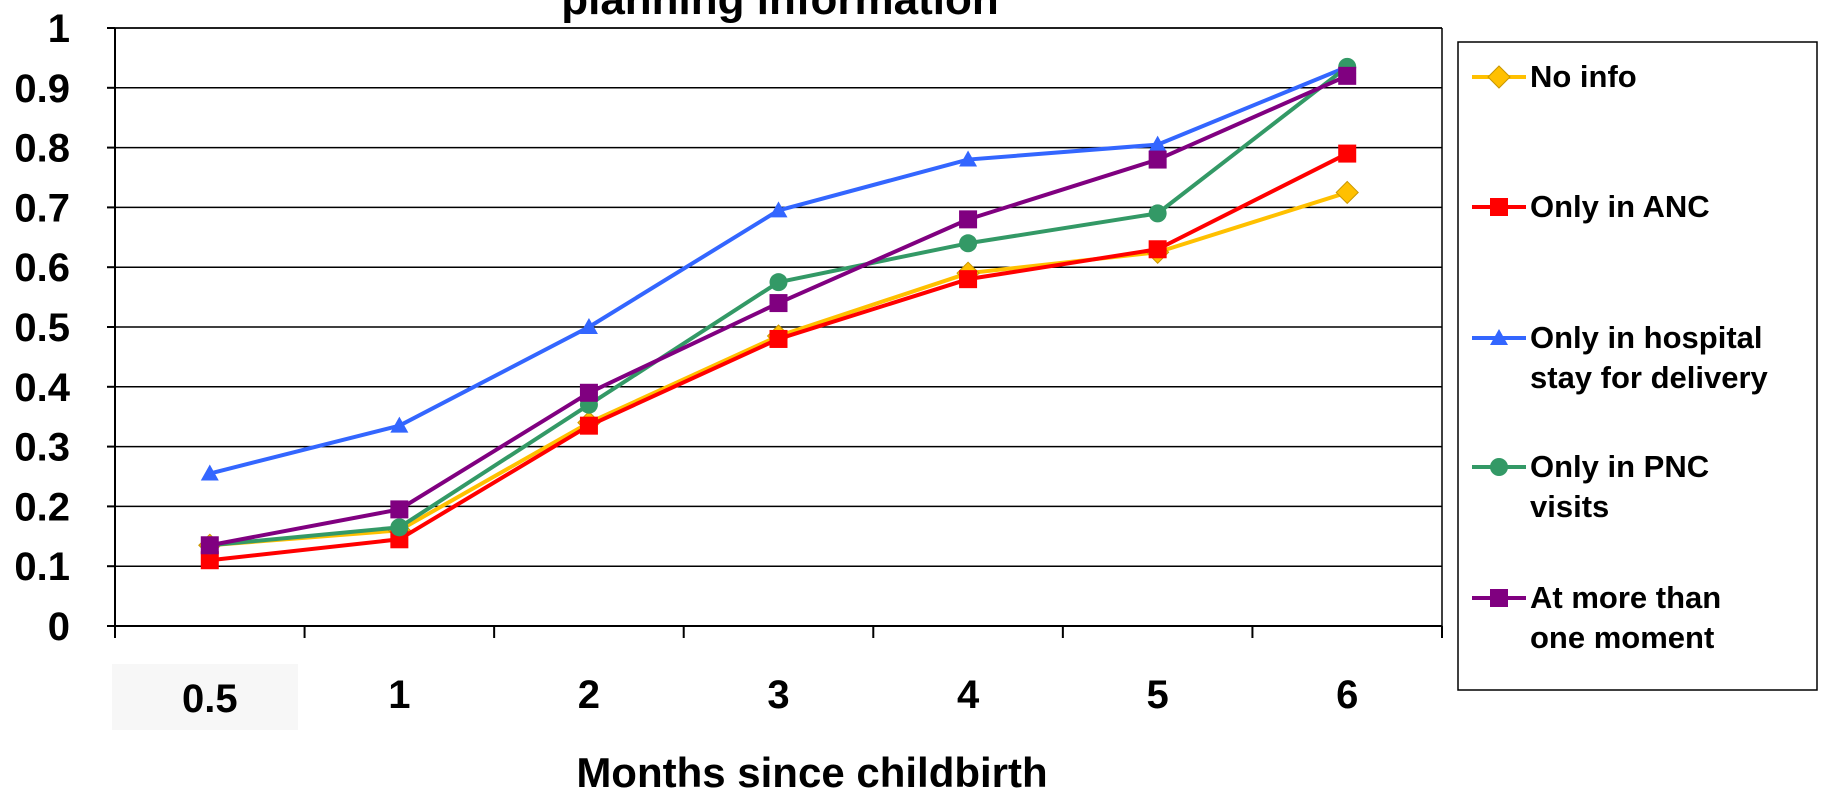 This screenshot has width=1821, height=790. I want to click on chart-title: planning information, so click(780, 12).